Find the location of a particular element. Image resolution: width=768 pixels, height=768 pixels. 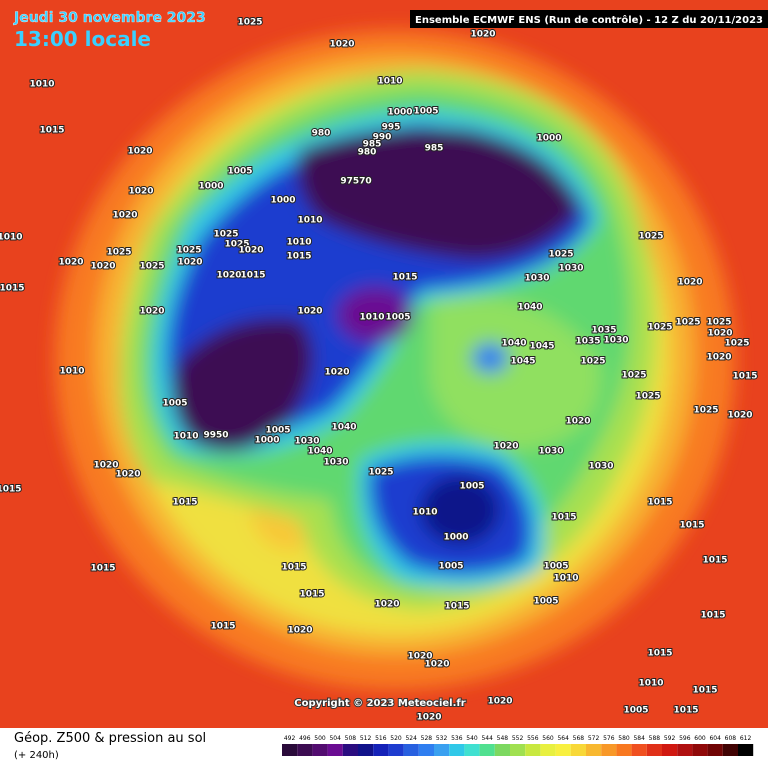

scale-tick-label: 580 is located at coordinates (624, 738).